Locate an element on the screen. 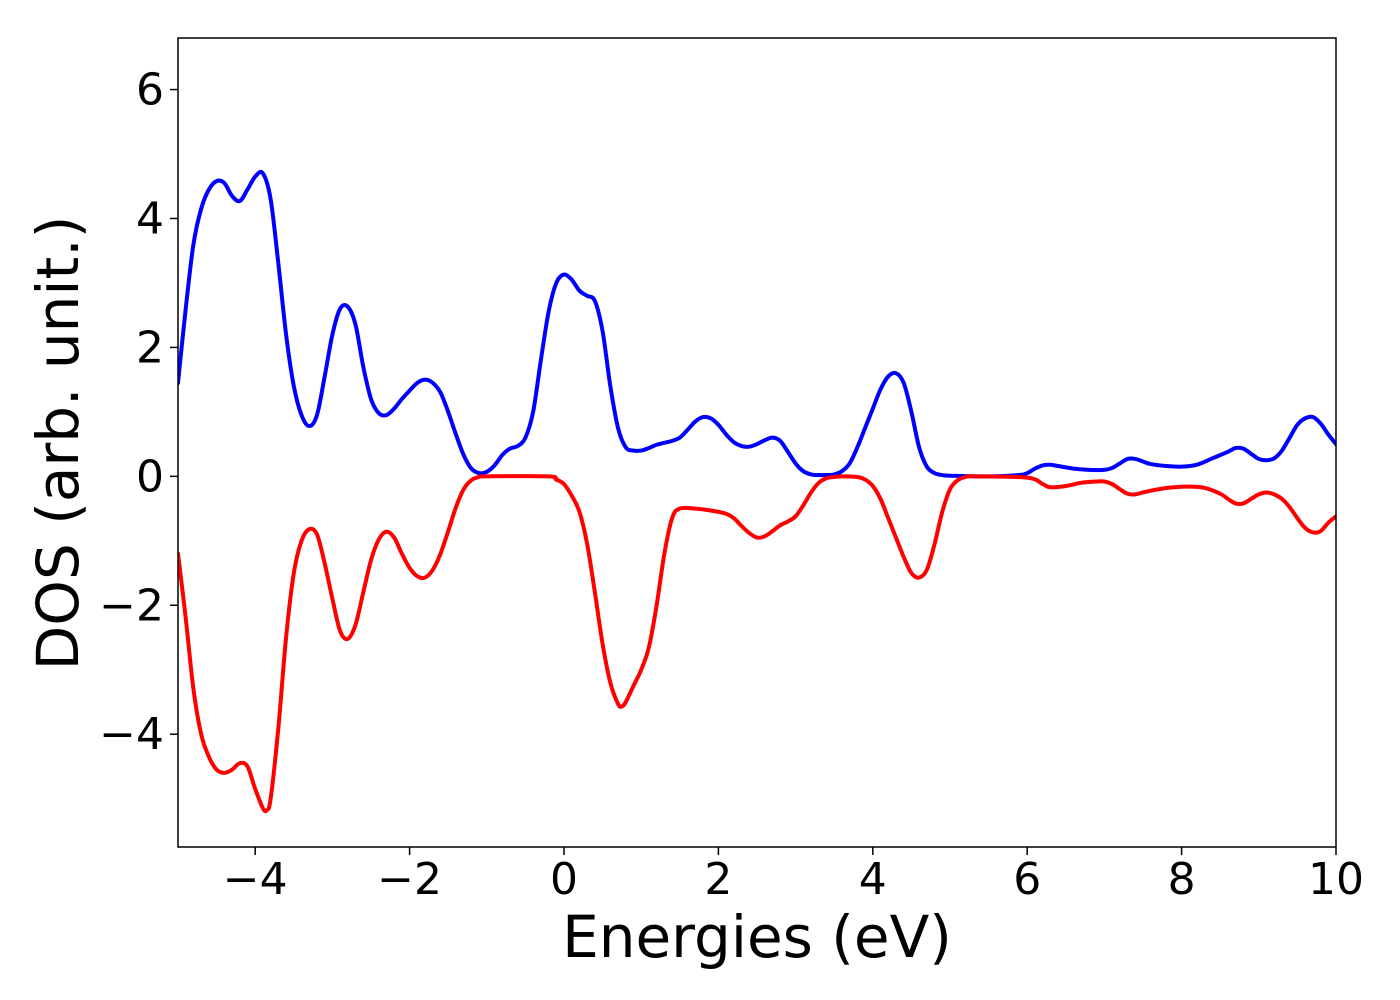  y-tick-label: −2 is located at coordinates (131, 605).